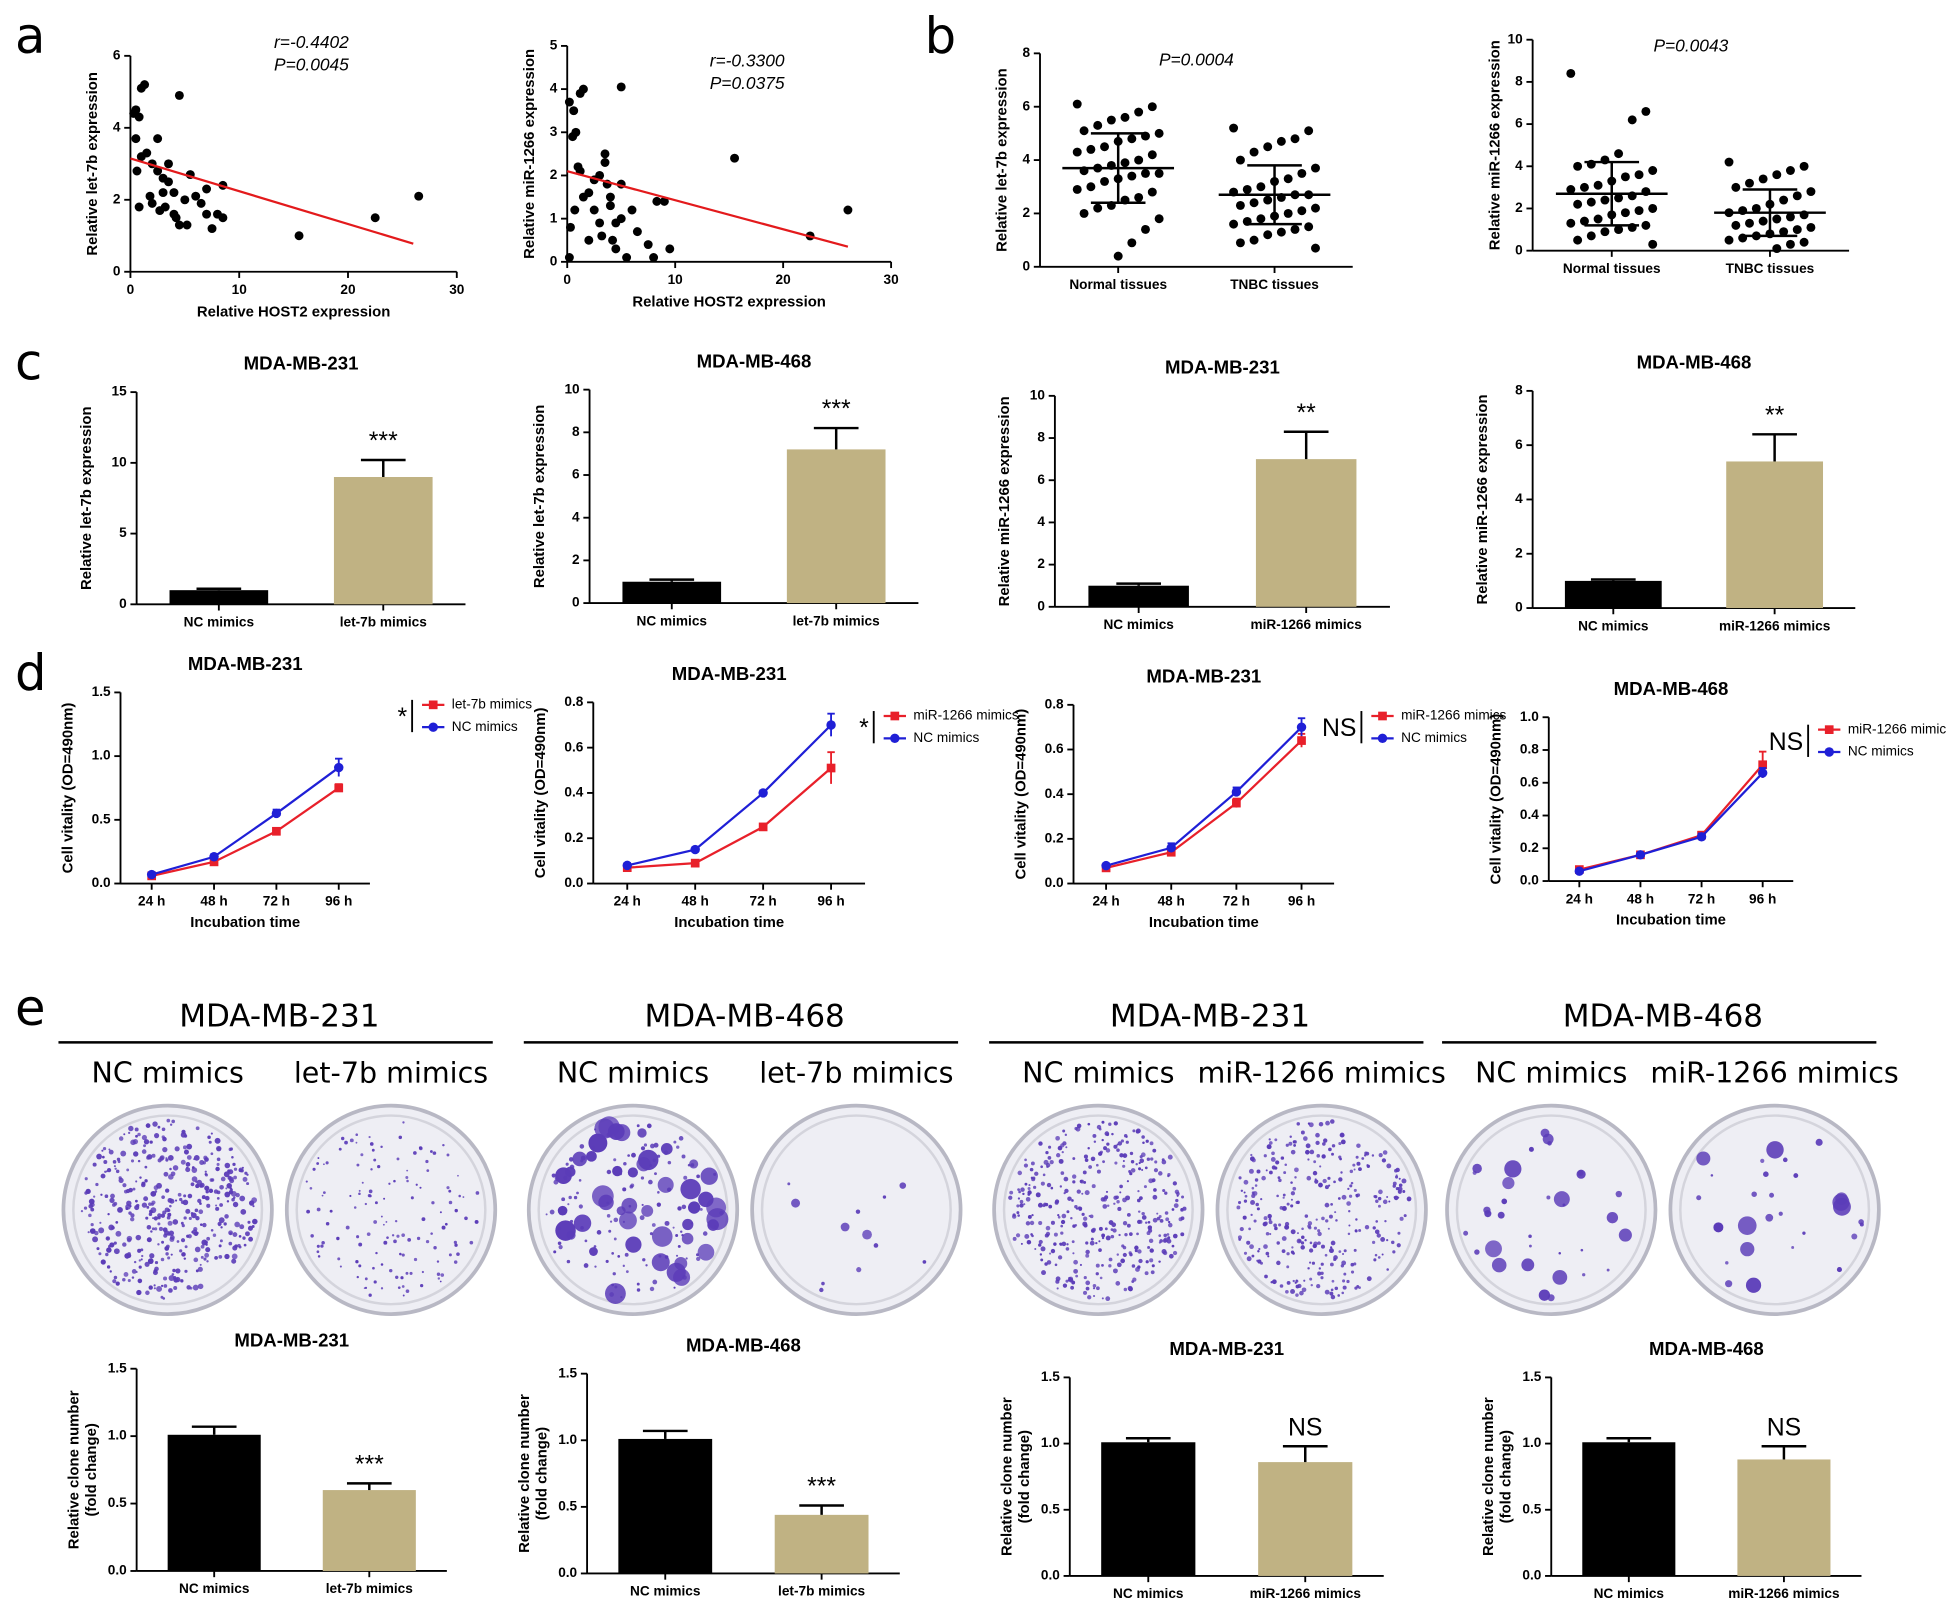  I want to click on plate, so click(391, 1209).